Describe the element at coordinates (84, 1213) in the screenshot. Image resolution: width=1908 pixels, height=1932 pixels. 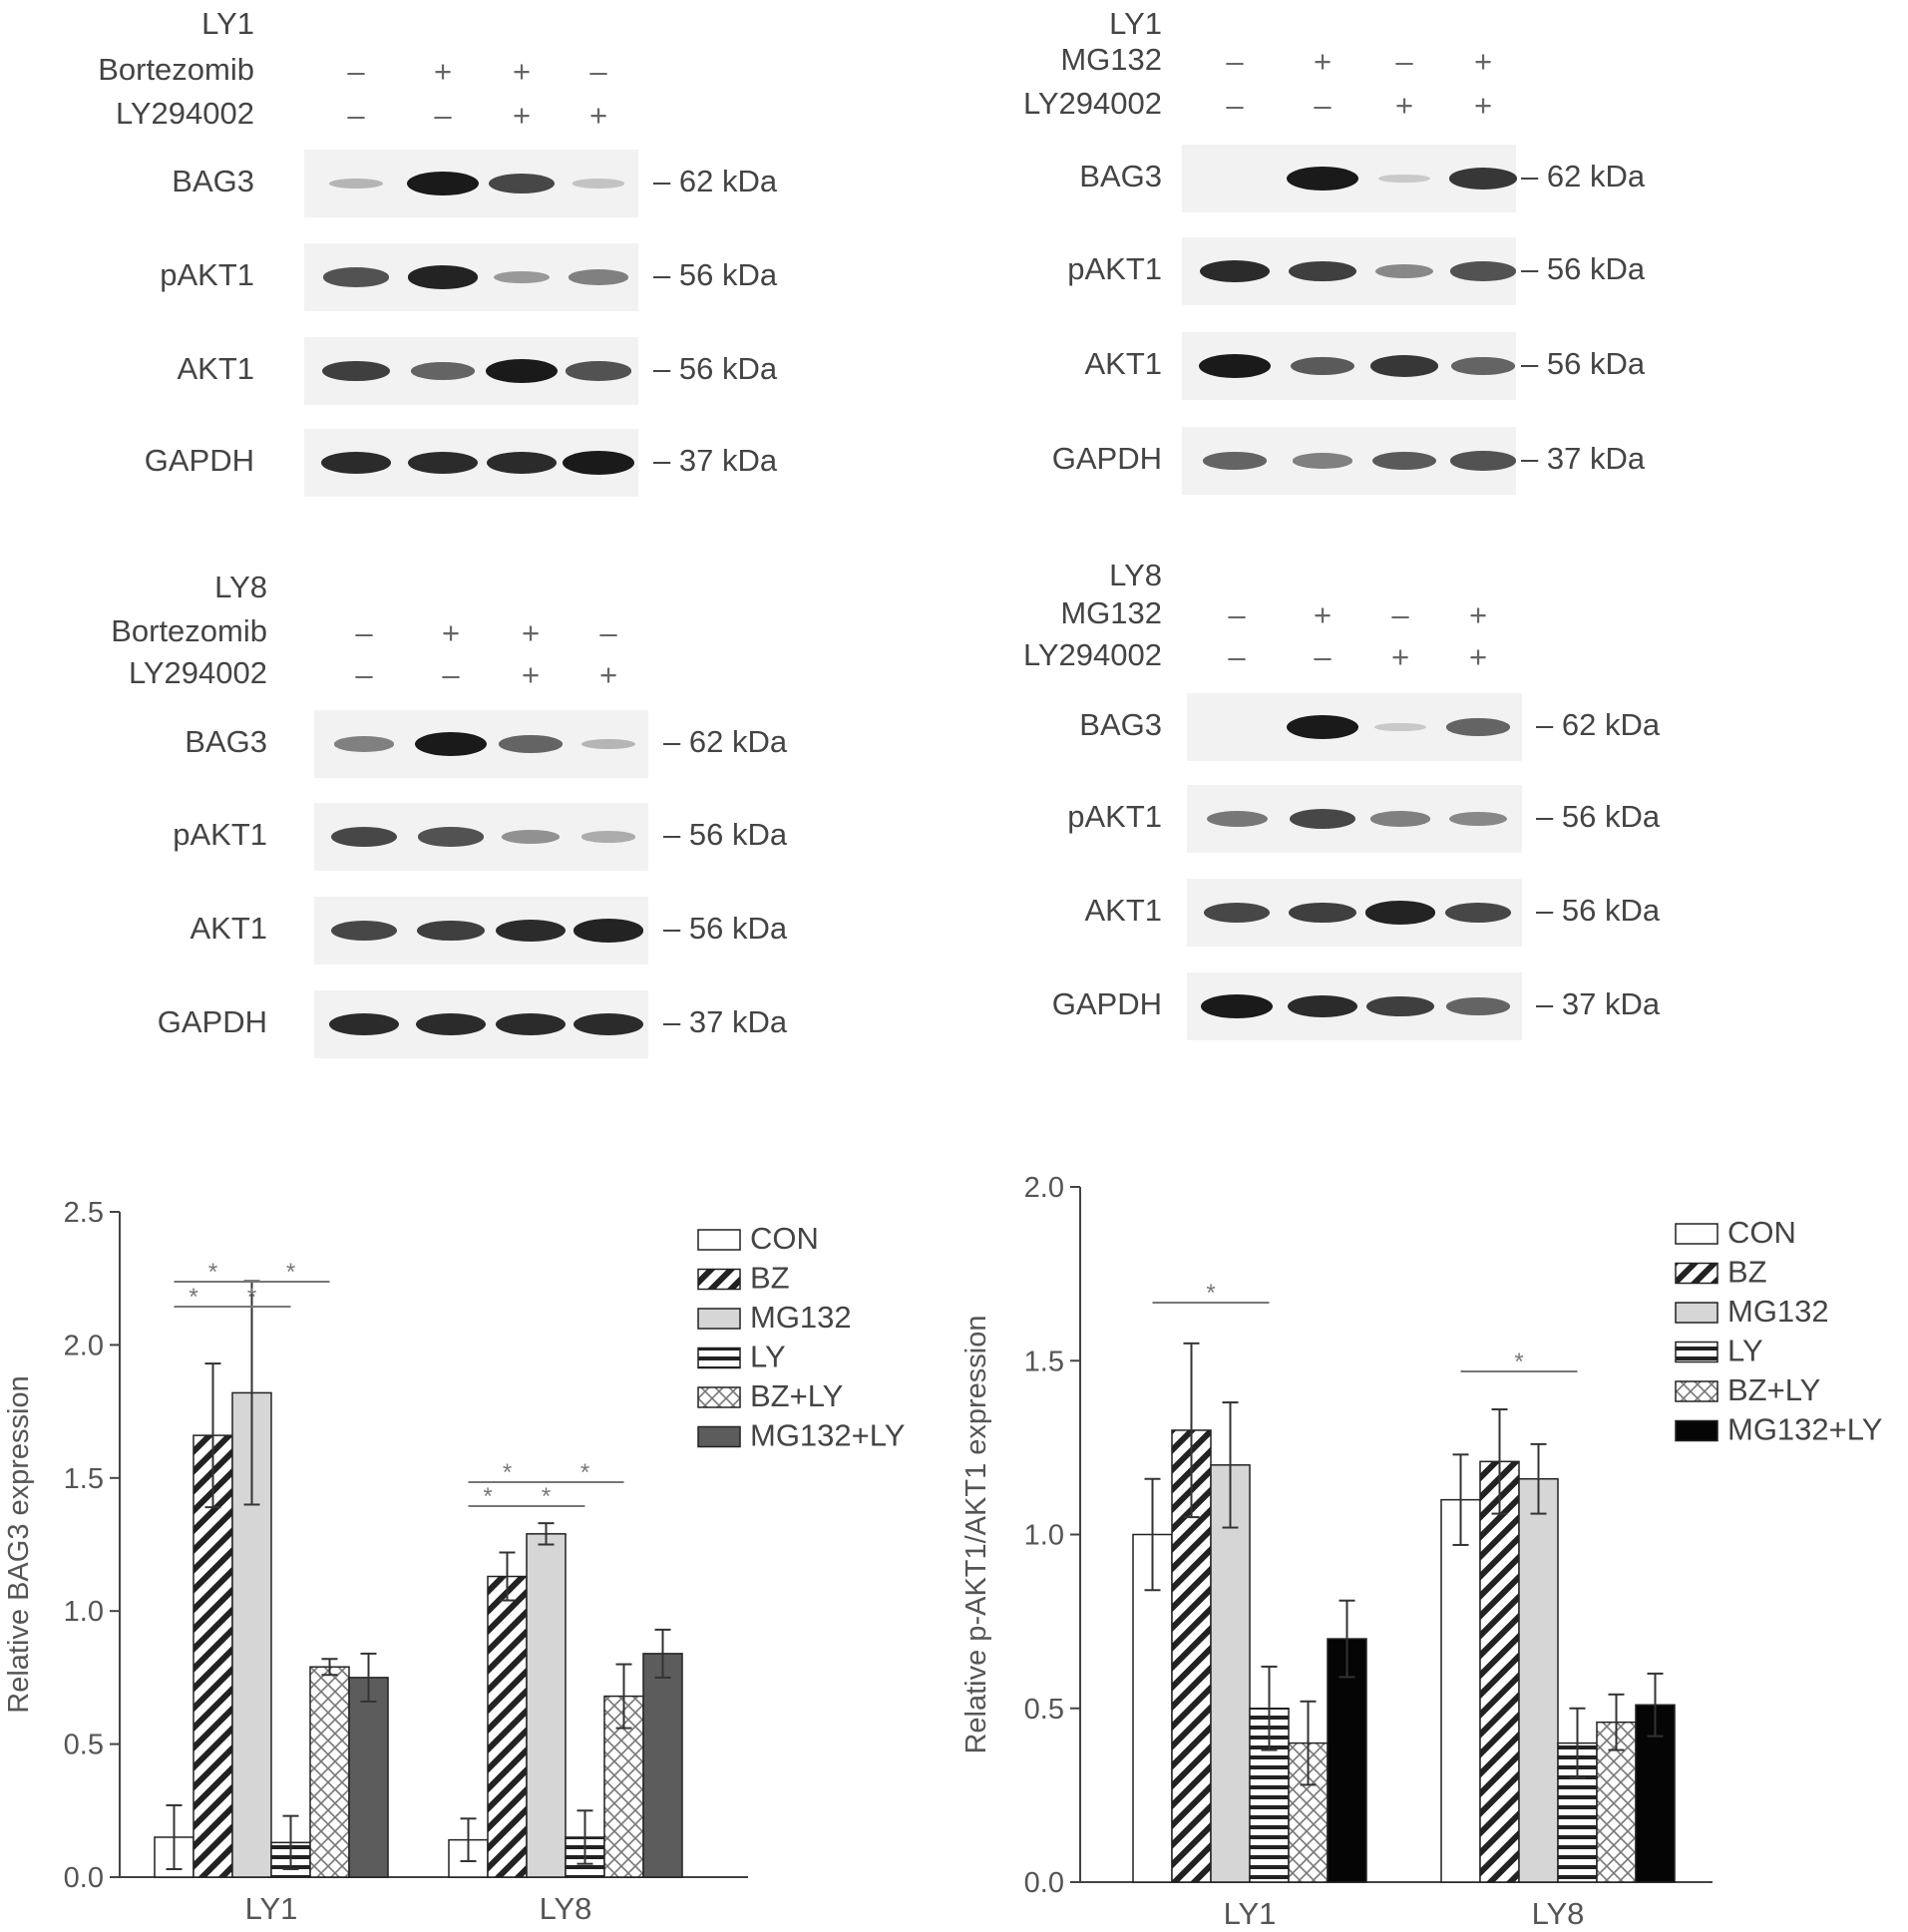
I see `y-tick-label: 2.5` at that location.